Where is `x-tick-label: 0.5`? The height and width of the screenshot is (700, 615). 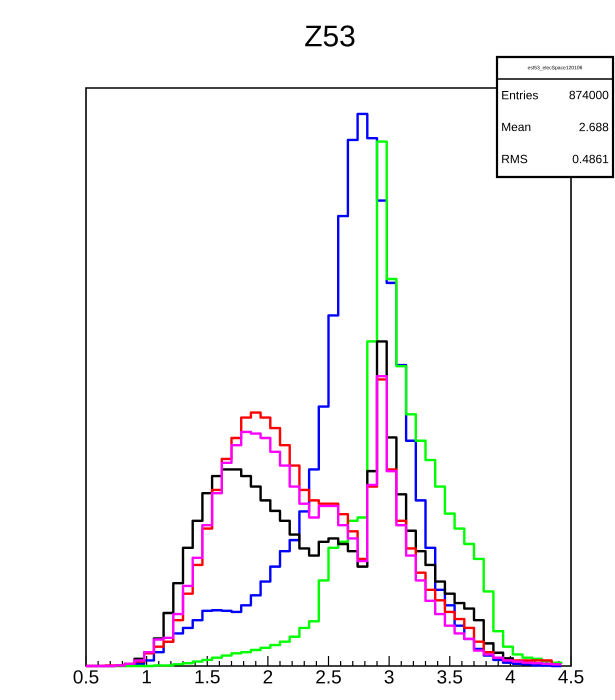
x-tick-label: 0.5 is located at coordinates (86, 677).